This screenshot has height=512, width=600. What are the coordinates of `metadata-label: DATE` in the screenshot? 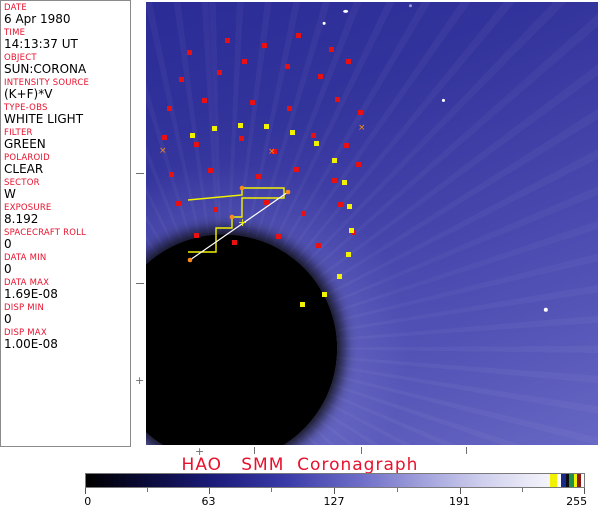 It's located at (15, 8).